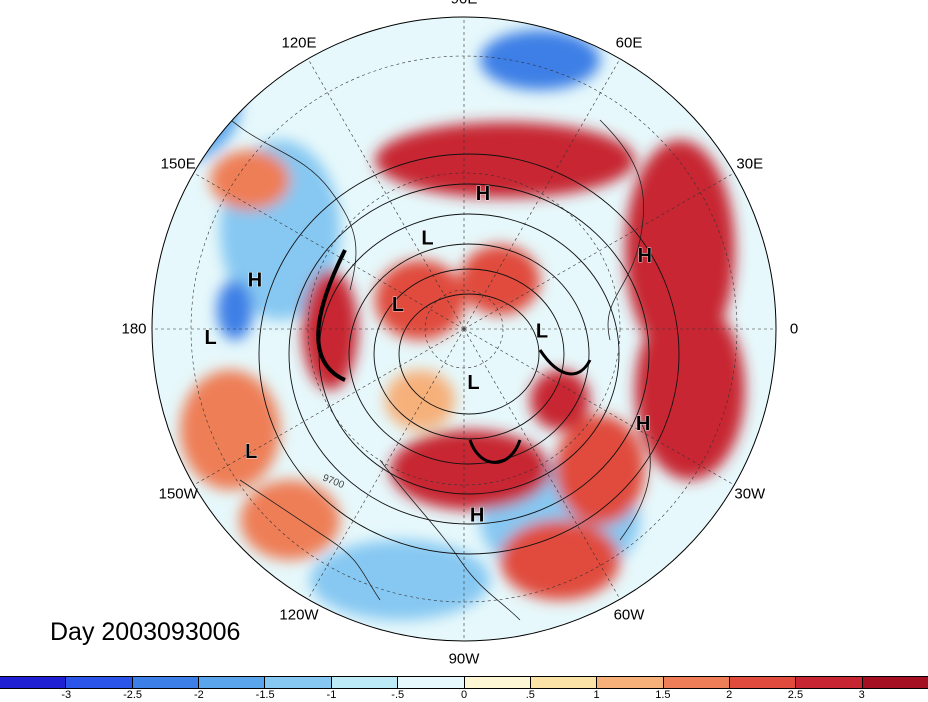 This screenshot has height=702, width=928. Describe the element at coordinates (530, 695) in the screenshot. I see `colorbar-tick-label: .5` at that location.